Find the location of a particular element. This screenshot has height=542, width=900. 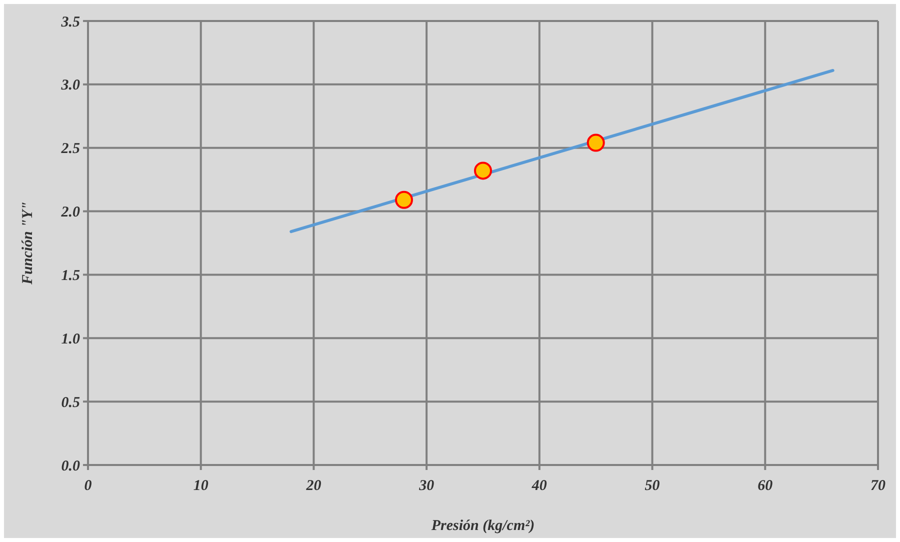

x-tick-label: 40 is located at coordinates (539, 486).